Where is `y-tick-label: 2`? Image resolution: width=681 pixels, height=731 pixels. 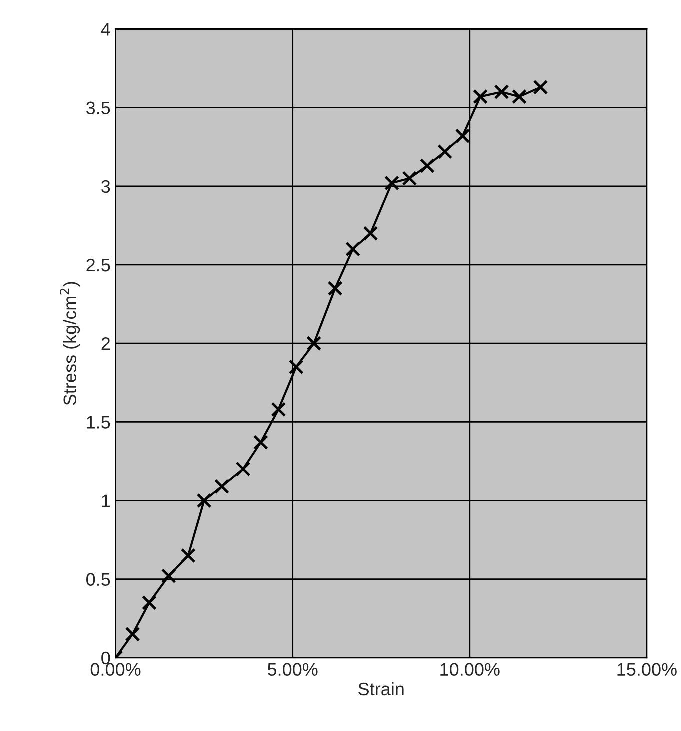
y-tick-label: 2 is located at coordinates (106, 344).